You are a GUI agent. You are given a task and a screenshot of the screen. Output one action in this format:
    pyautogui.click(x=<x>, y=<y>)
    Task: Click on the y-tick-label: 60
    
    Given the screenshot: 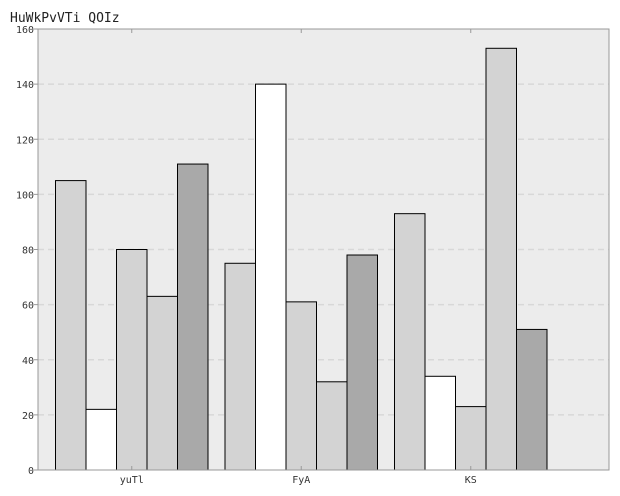 What is the action you would take?
    pyautogui.click(x=28, y=306)
    